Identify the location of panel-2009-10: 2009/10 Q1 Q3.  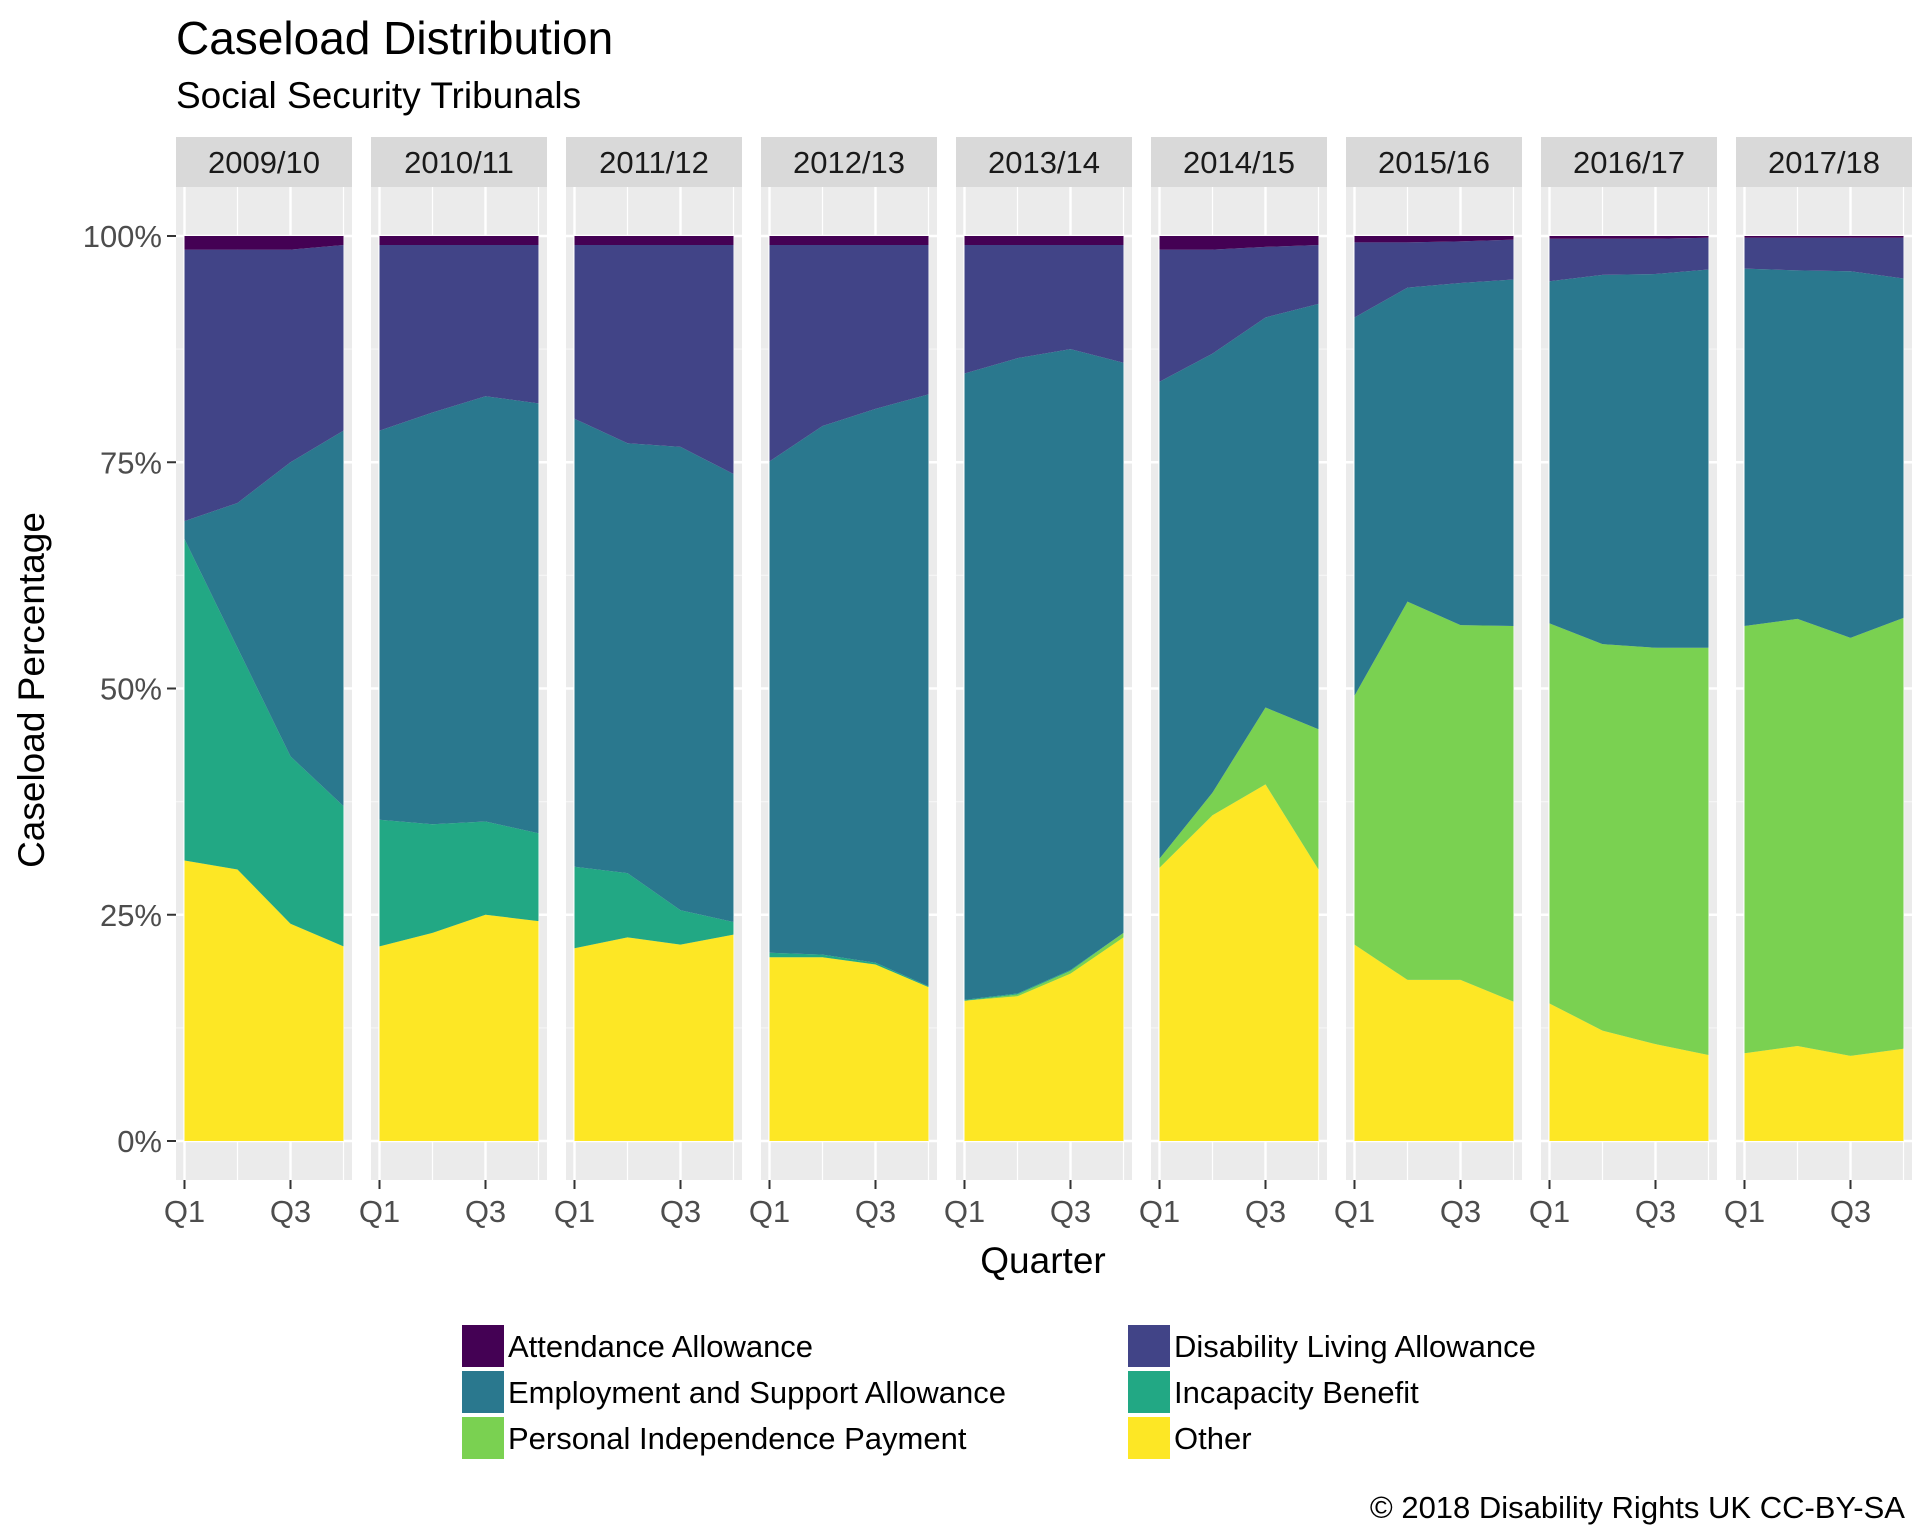
(258, 683).